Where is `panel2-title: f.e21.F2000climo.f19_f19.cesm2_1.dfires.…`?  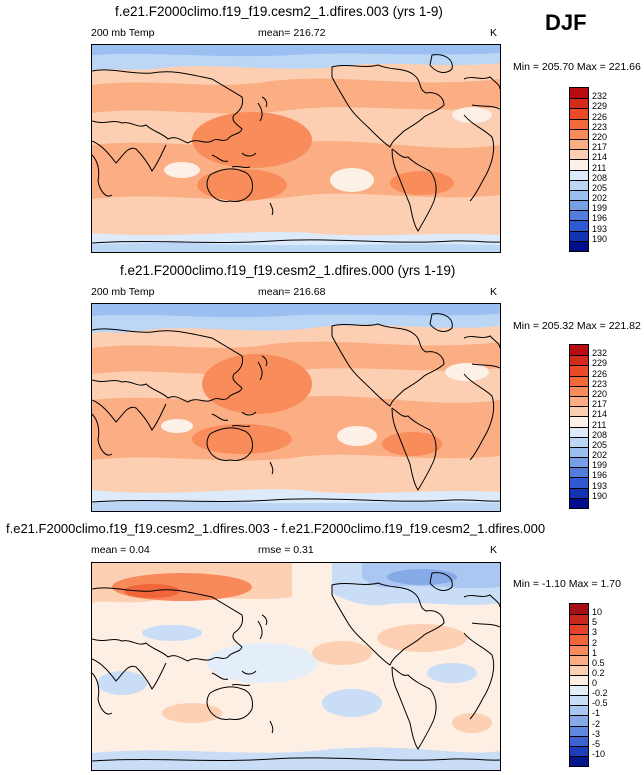
panel2-title: f.e21.F2000climo.f19_f19.cesm2_1.dfires.… is located at coordinates (288, 270).